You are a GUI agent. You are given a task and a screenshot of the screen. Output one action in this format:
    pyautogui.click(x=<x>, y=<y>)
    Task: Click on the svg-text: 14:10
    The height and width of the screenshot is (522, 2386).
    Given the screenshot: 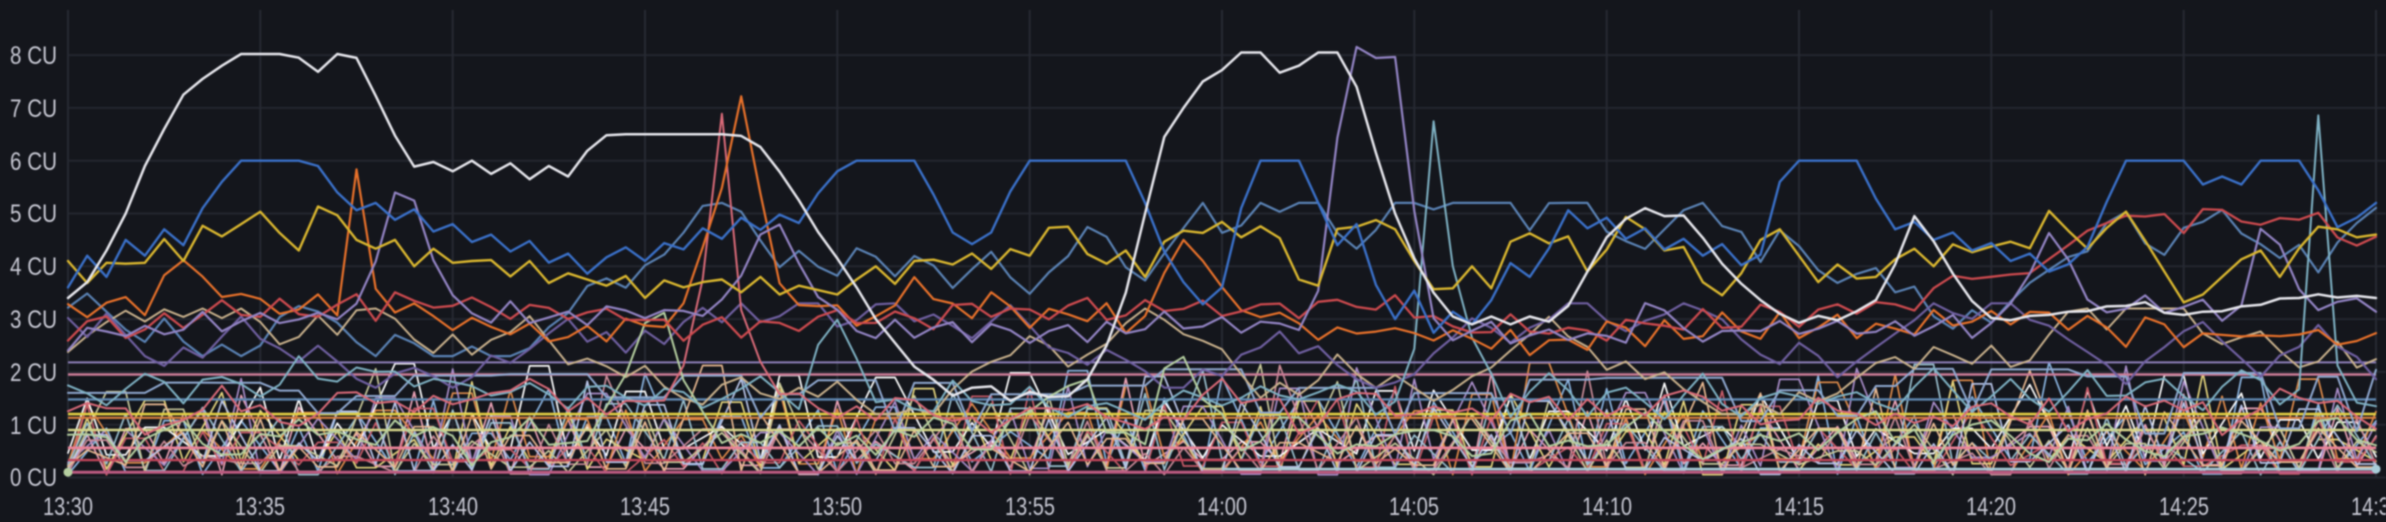 What is the action you would take?
    pyautogui.click(x=1607, y=507)
    